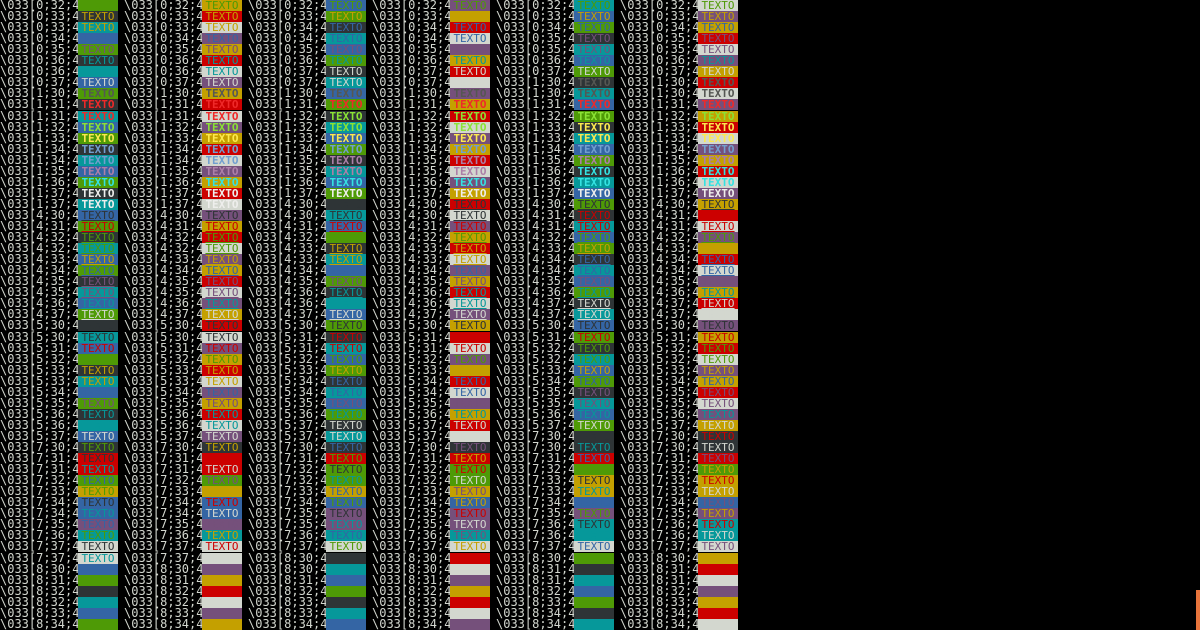 The width and height of the screenshot is (1200, 630). Describe the element at coordinates (539, 380) in the screenshot. I see `escape-code: \033[5;34;42` at that location.